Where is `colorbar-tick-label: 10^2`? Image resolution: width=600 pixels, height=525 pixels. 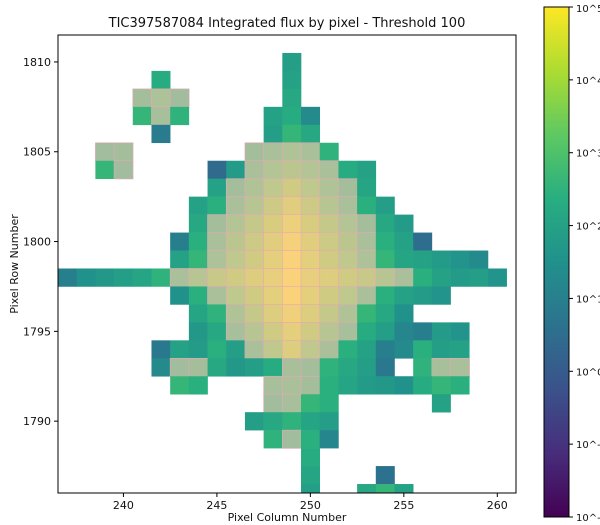 colorbar-tick-label: 10^2 is located at coordinates (588, 227).